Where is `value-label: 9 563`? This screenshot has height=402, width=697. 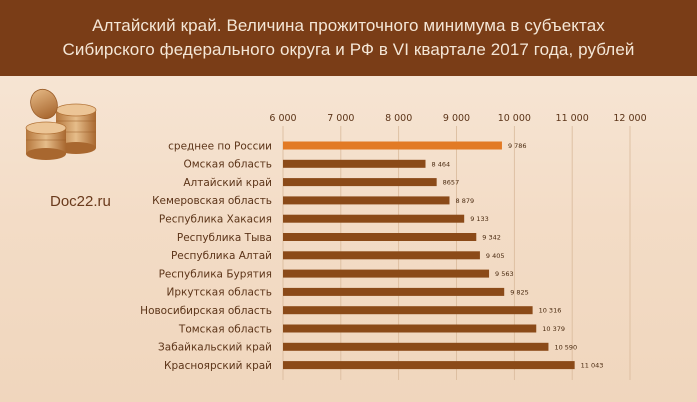 value-label: 9 563 is located at coordinates (504, 274).